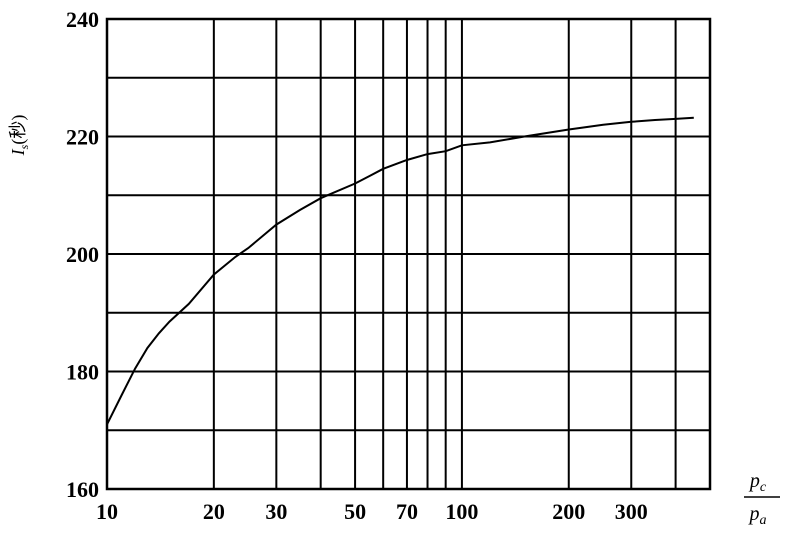 This screenshot has height=533, width=792. I want to click on y-tick-label: 200, so click(82, 254).